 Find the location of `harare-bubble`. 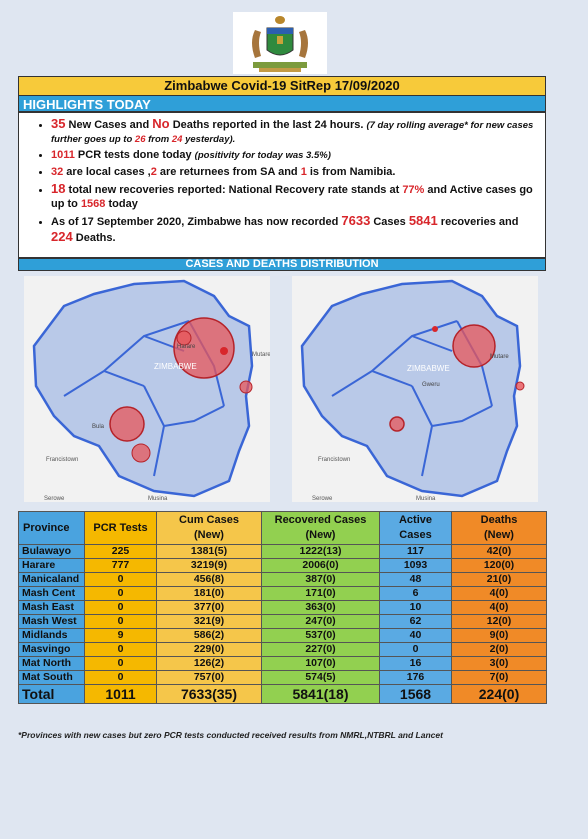

harare-bubble is located at coordinates (474, 346).